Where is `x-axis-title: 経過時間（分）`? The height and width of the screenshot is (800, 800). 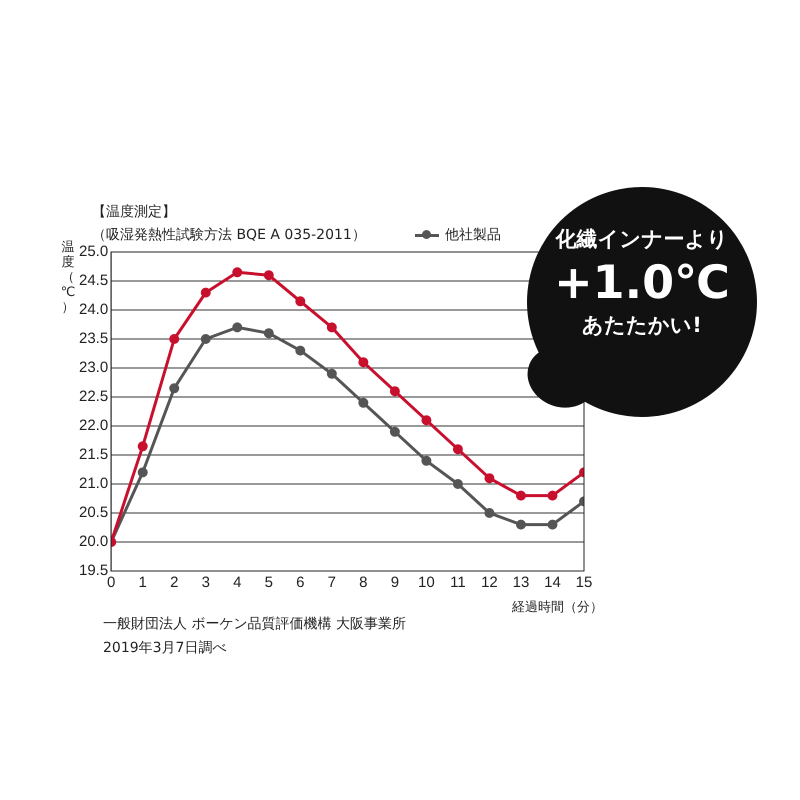 x-axis-title: 経過時間（分） is located at coordinates (557, 607).